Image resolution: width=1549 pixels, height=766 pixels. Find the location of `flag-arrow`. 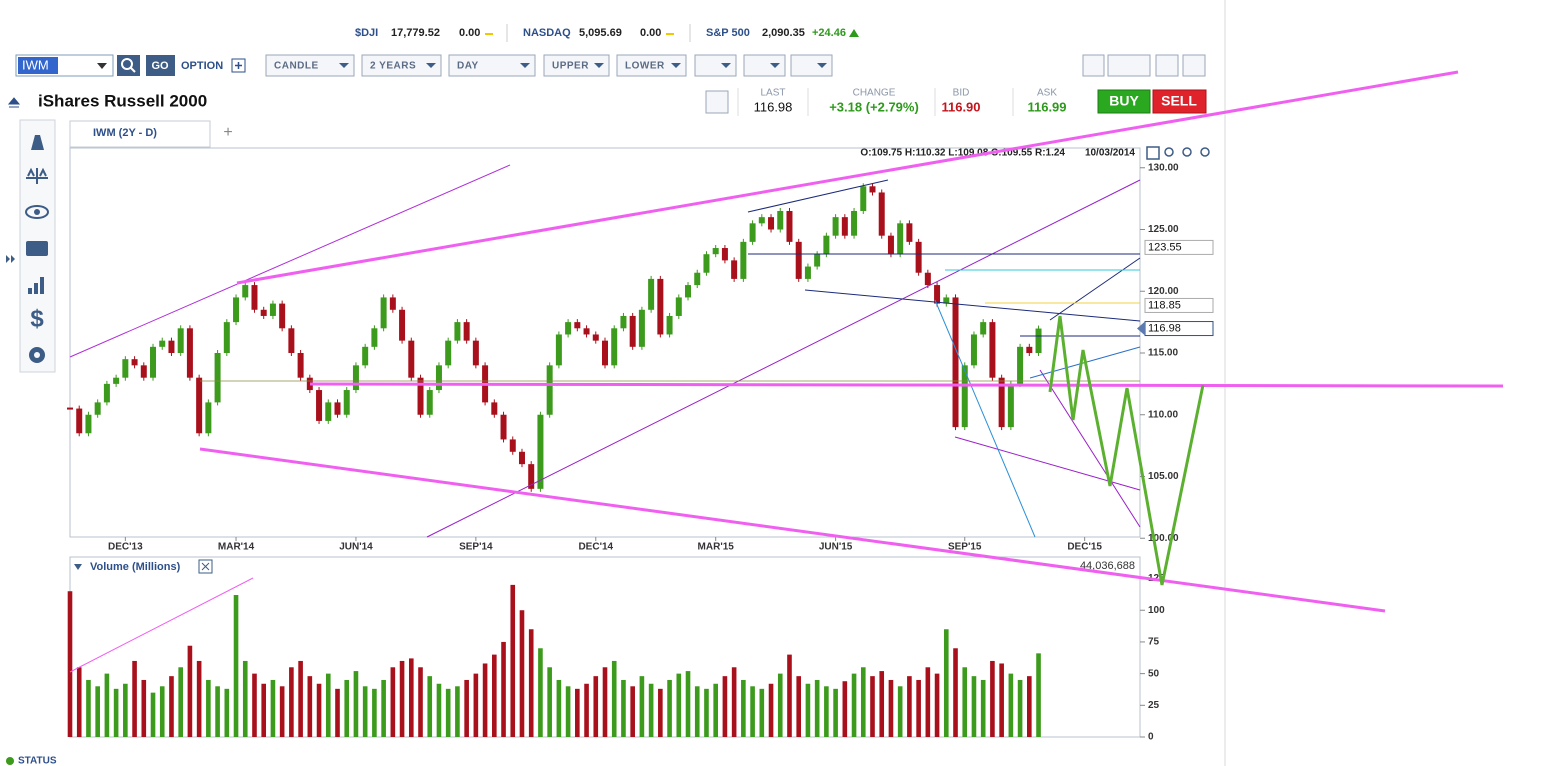

flag-arrow is located at coordinates (1141, 328).